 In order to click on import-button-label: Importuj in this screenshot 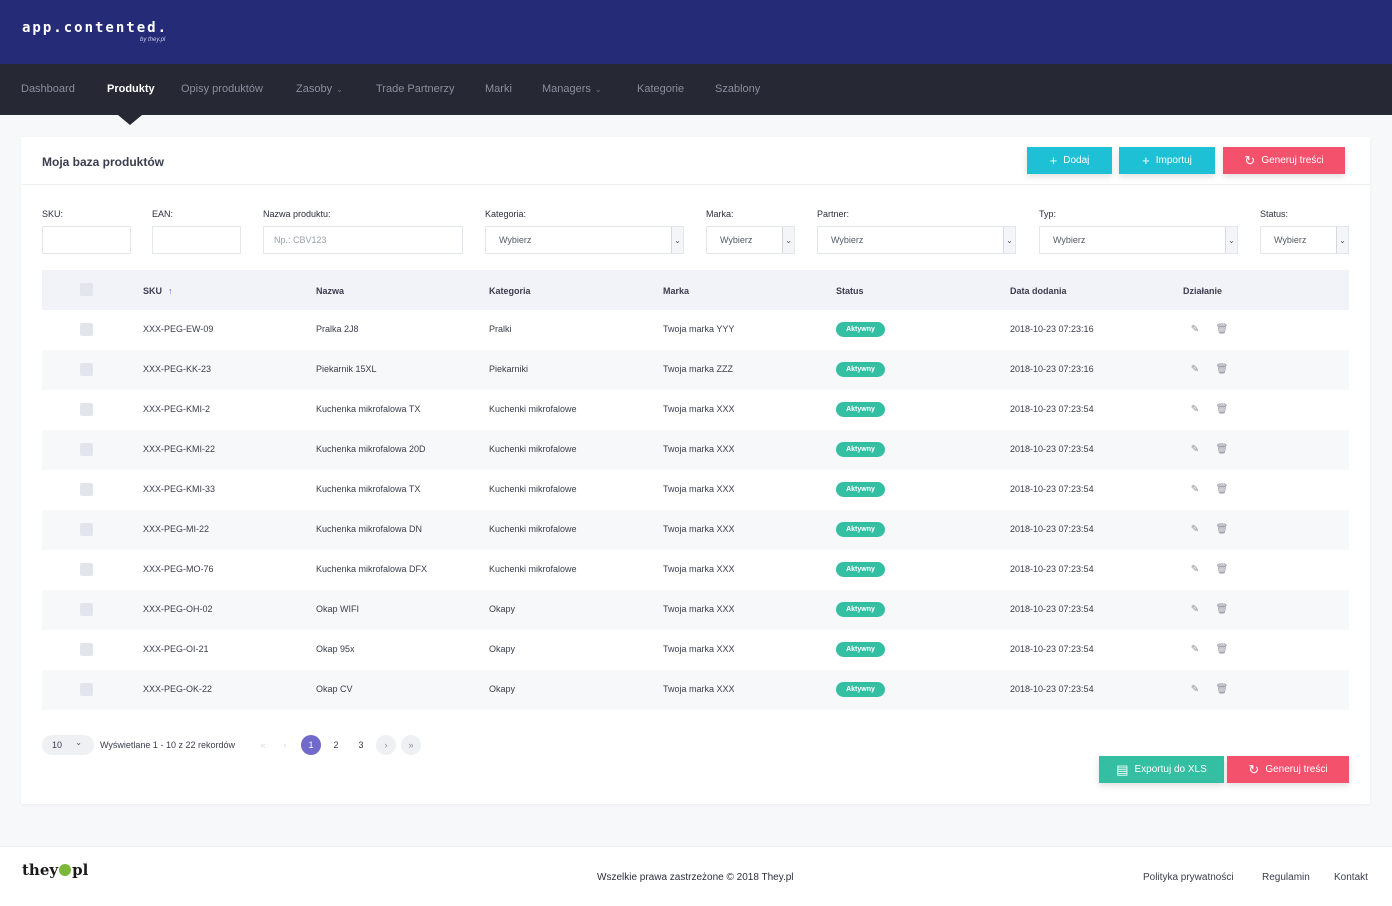, I will do `click(1173, 160)`.